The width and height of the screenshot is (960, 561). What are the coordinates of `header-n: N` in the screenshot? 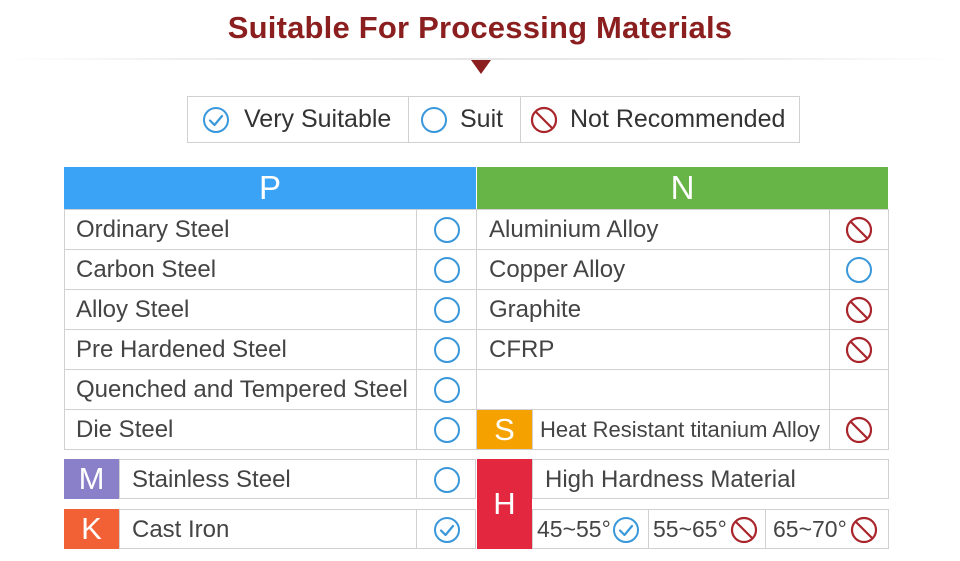 It's located at (682, 188).